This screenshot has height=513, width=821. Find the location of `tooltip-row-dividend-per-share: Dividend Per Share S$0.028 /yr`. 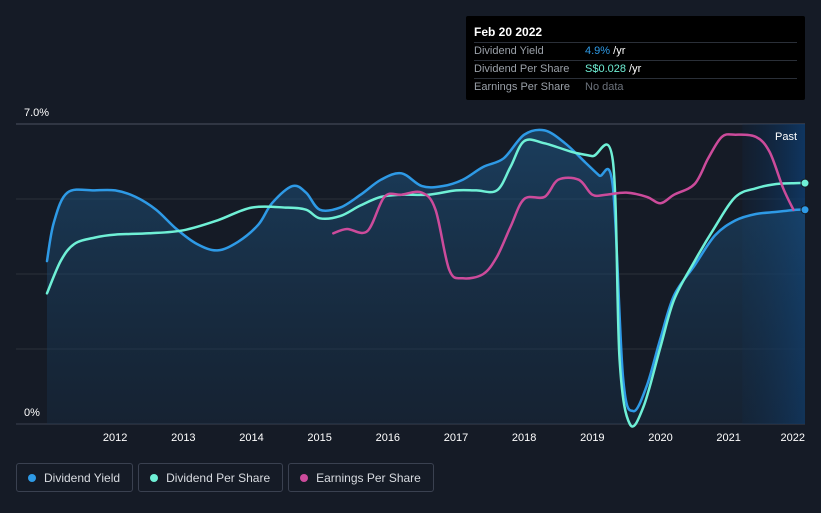

tooltip-row-dividend-per-share: Dividend Per Share S$0.028 /yr is located at coordinates (635, 69).